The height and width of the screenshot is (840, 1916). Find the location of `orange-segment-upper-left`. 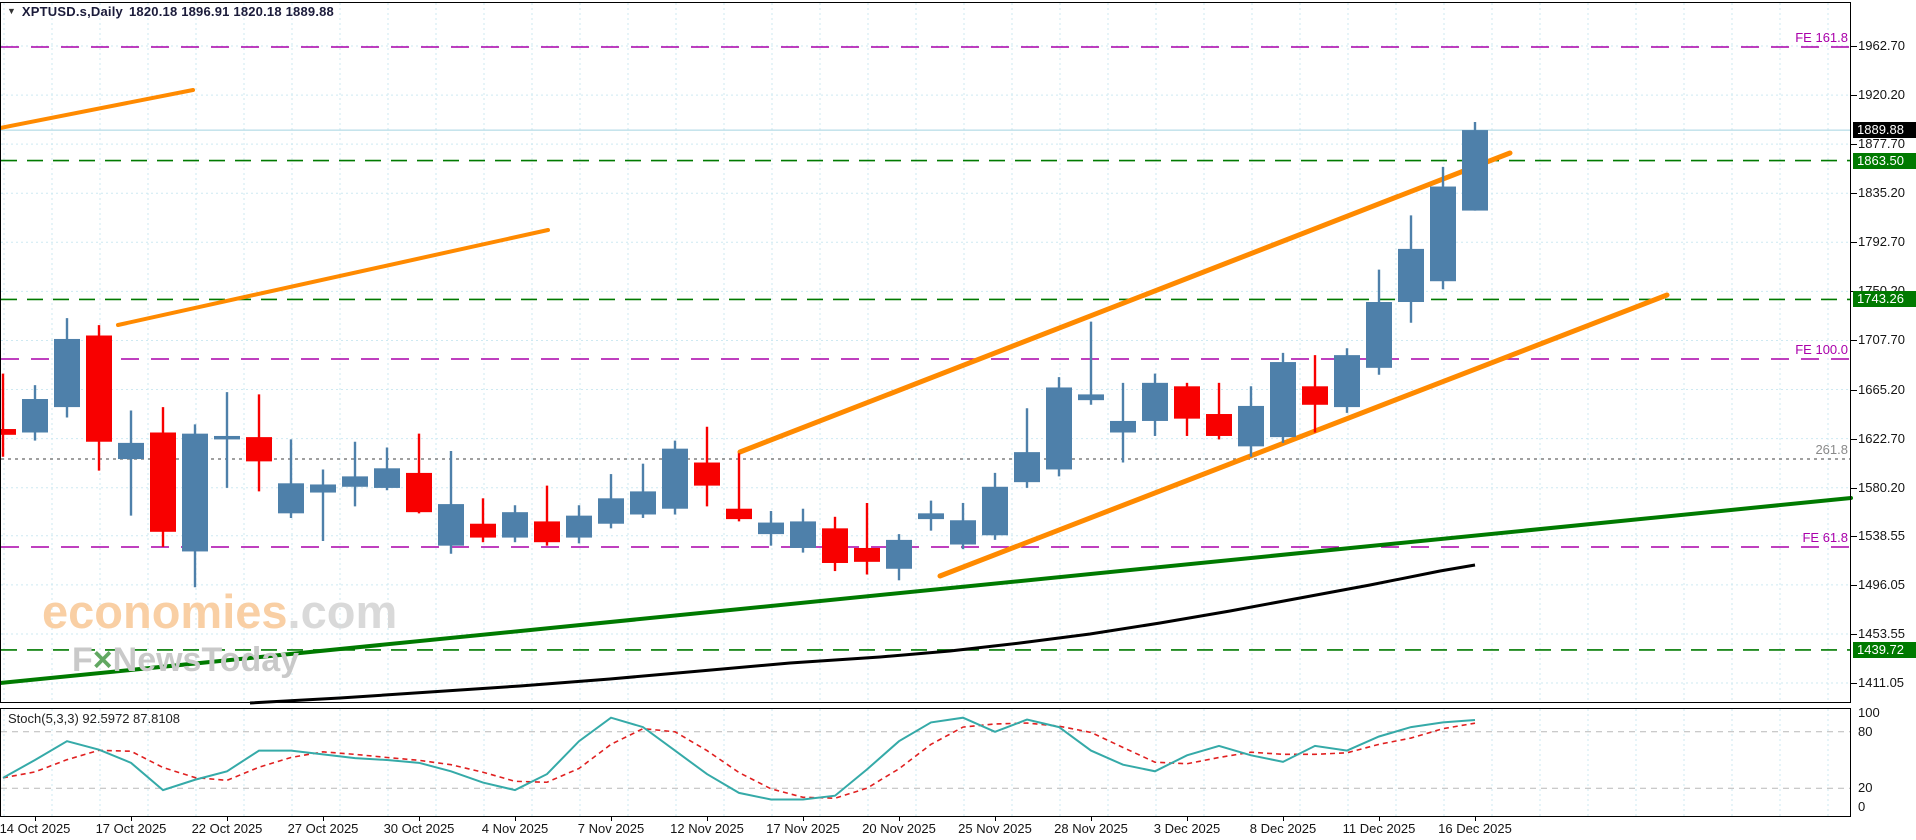

orange-segment-upper-left is located at coordinates (97, 109).